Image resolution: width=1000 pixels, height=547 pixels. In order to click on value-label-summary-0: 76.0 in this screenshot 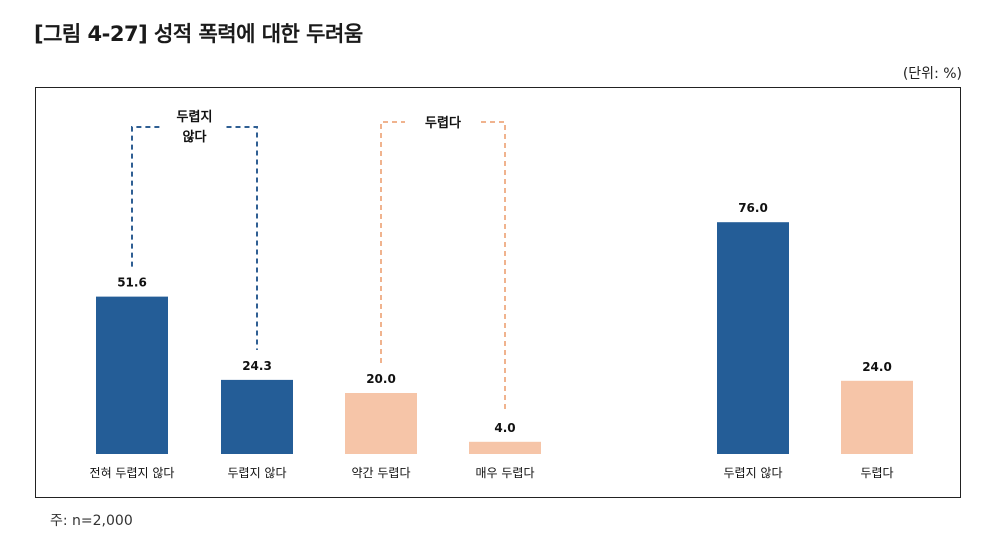, I will do `click(753, 208)`.